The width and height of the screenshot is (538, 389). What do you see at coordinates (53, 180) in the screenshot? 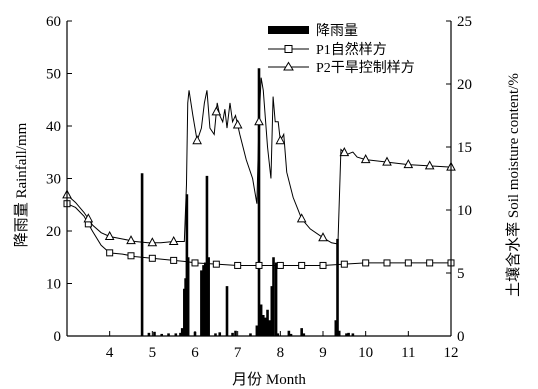
I see `y-left-tick-label: 30` at bounding box center [53, 180].